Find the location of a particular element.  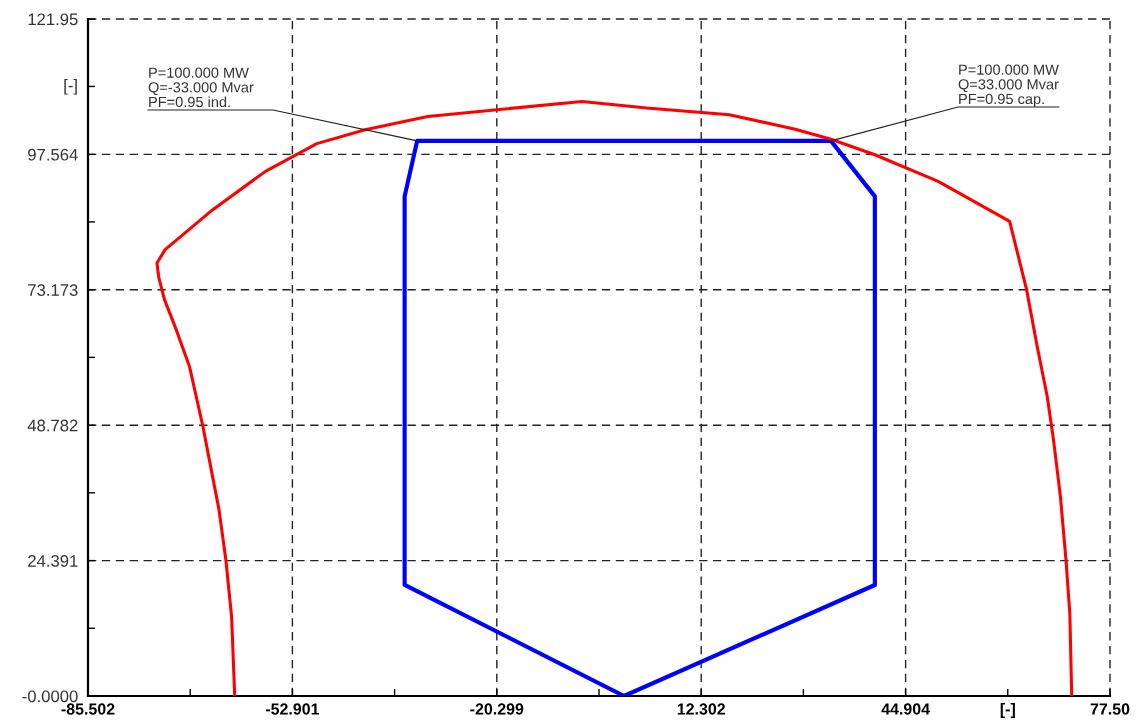

y-tick-label: 97.564 is located at coordinates (53, 154).